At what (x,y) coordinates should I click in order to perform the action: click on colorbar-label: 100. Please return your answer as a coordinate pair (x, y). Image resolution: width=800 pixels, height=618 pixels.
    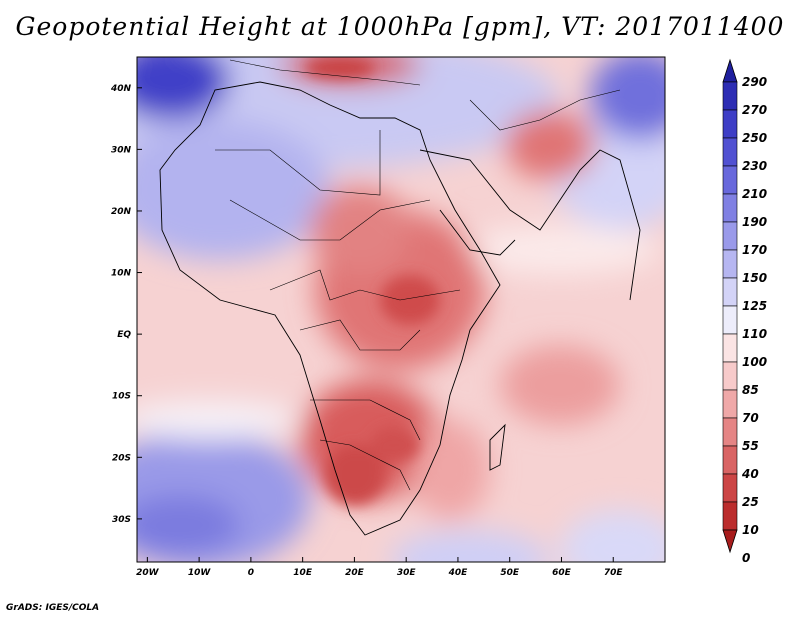
    Looking at the image, I should click on (754, 362).